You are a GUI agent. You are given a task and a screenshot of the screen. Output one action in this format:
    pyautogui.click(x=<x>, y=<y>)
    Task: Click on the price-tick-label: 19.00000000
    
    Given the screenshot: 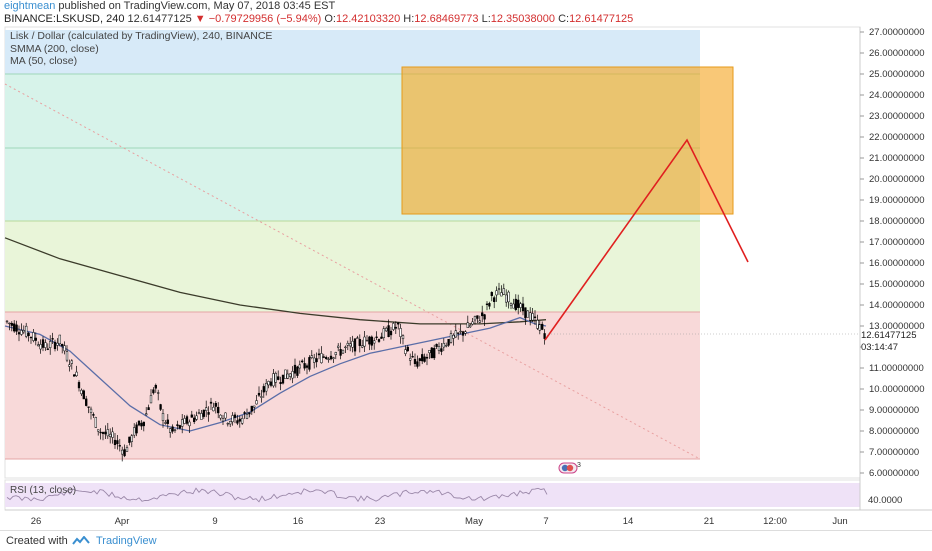 What is the action you would take?
    pyautogui.click(x=896, y=200)
    